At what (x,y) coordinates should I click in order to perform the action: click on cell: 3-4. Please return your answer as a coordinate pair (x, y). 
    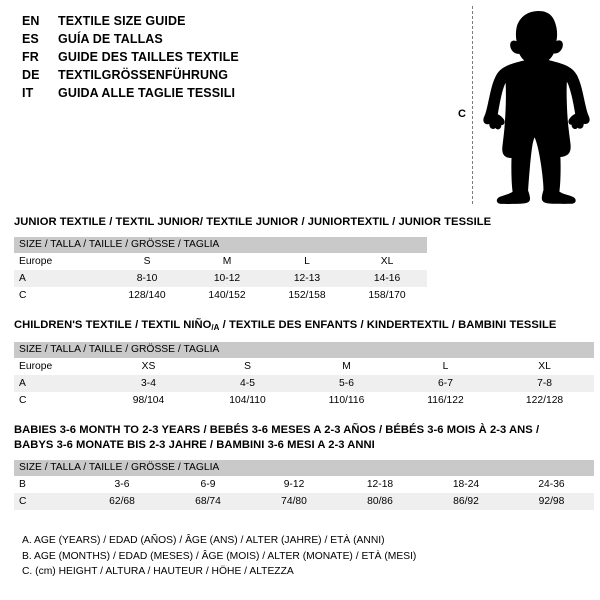
    Looking at the image, I should click on (148, 383).